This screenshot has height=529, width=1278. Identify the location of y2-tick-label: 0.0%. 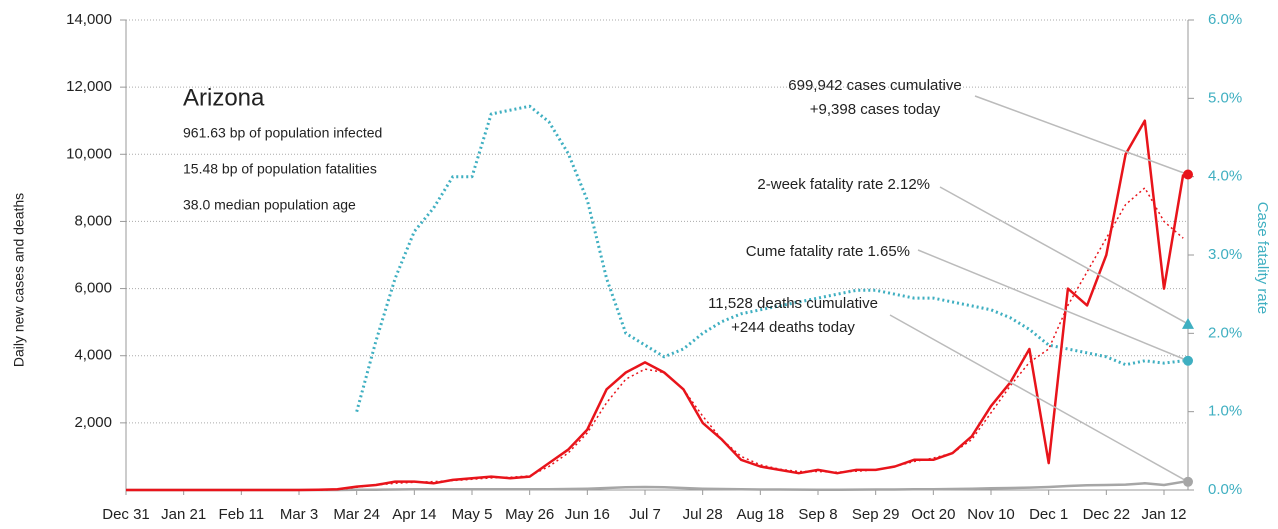
(1225, 489).